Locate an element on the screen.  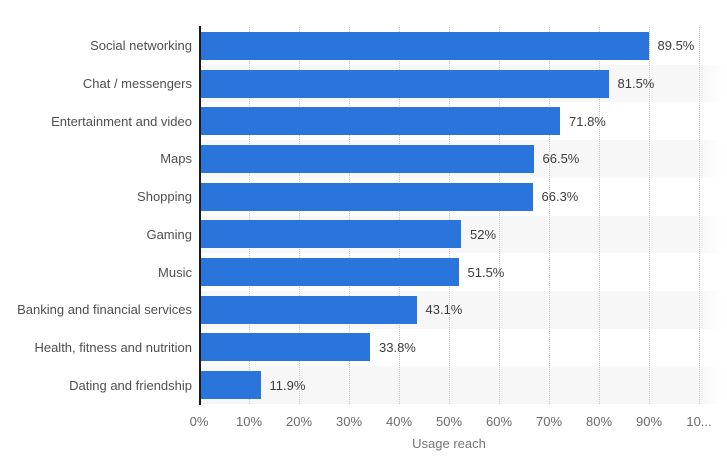
category-label: Banking and financial services is located at coordinates (104, 310).